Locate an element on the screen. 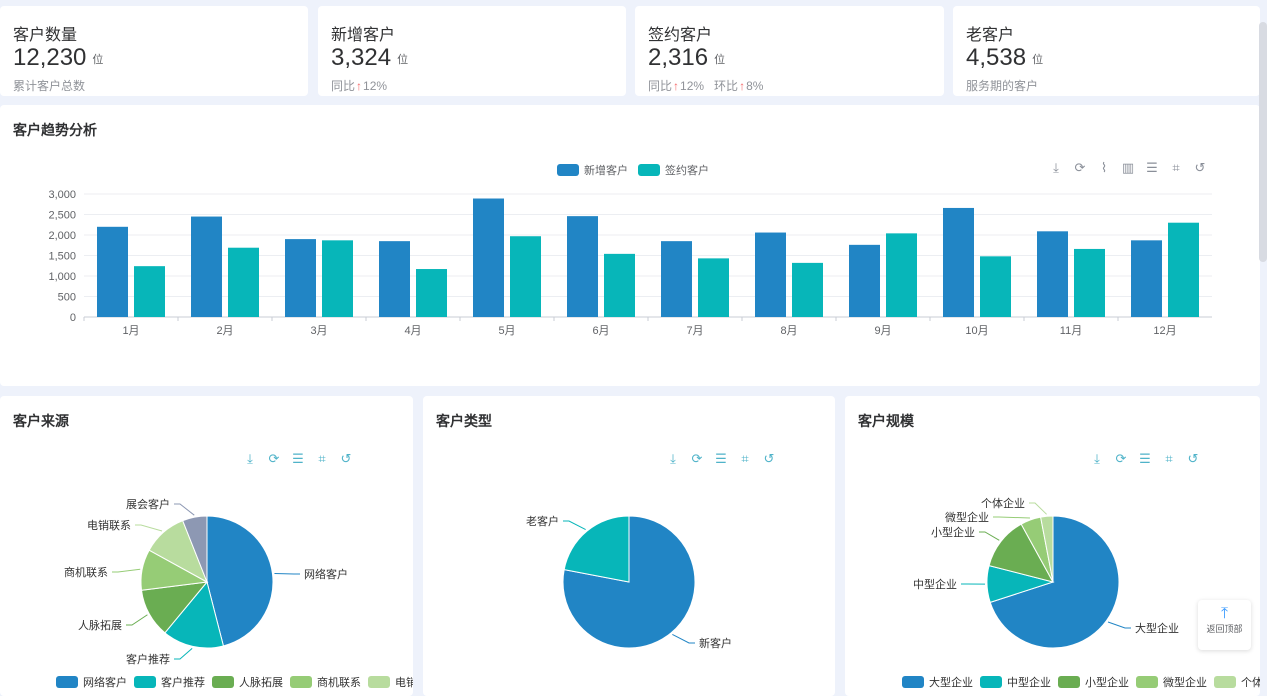 This screenshot has height=696, width=1267. stat-subtext: 同比↑12%环比↑8% is located at coordinates (705, 85).